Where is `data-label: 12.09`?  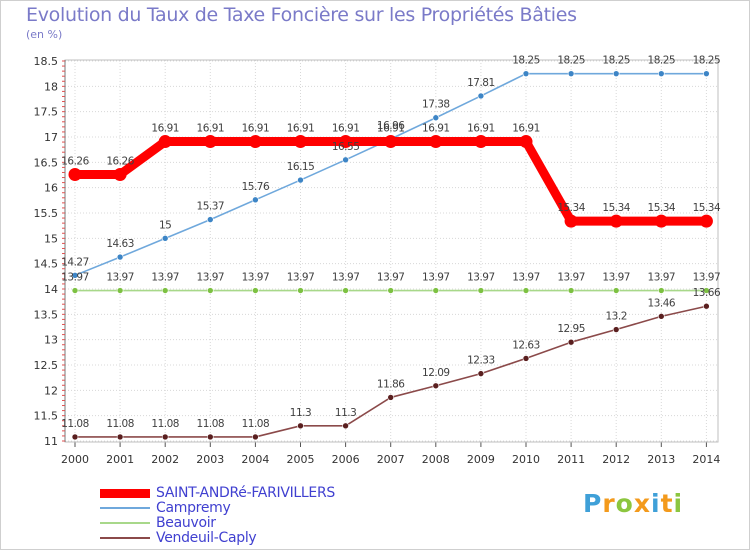
data-label: 12.09 is located at coordinates (436, 373).